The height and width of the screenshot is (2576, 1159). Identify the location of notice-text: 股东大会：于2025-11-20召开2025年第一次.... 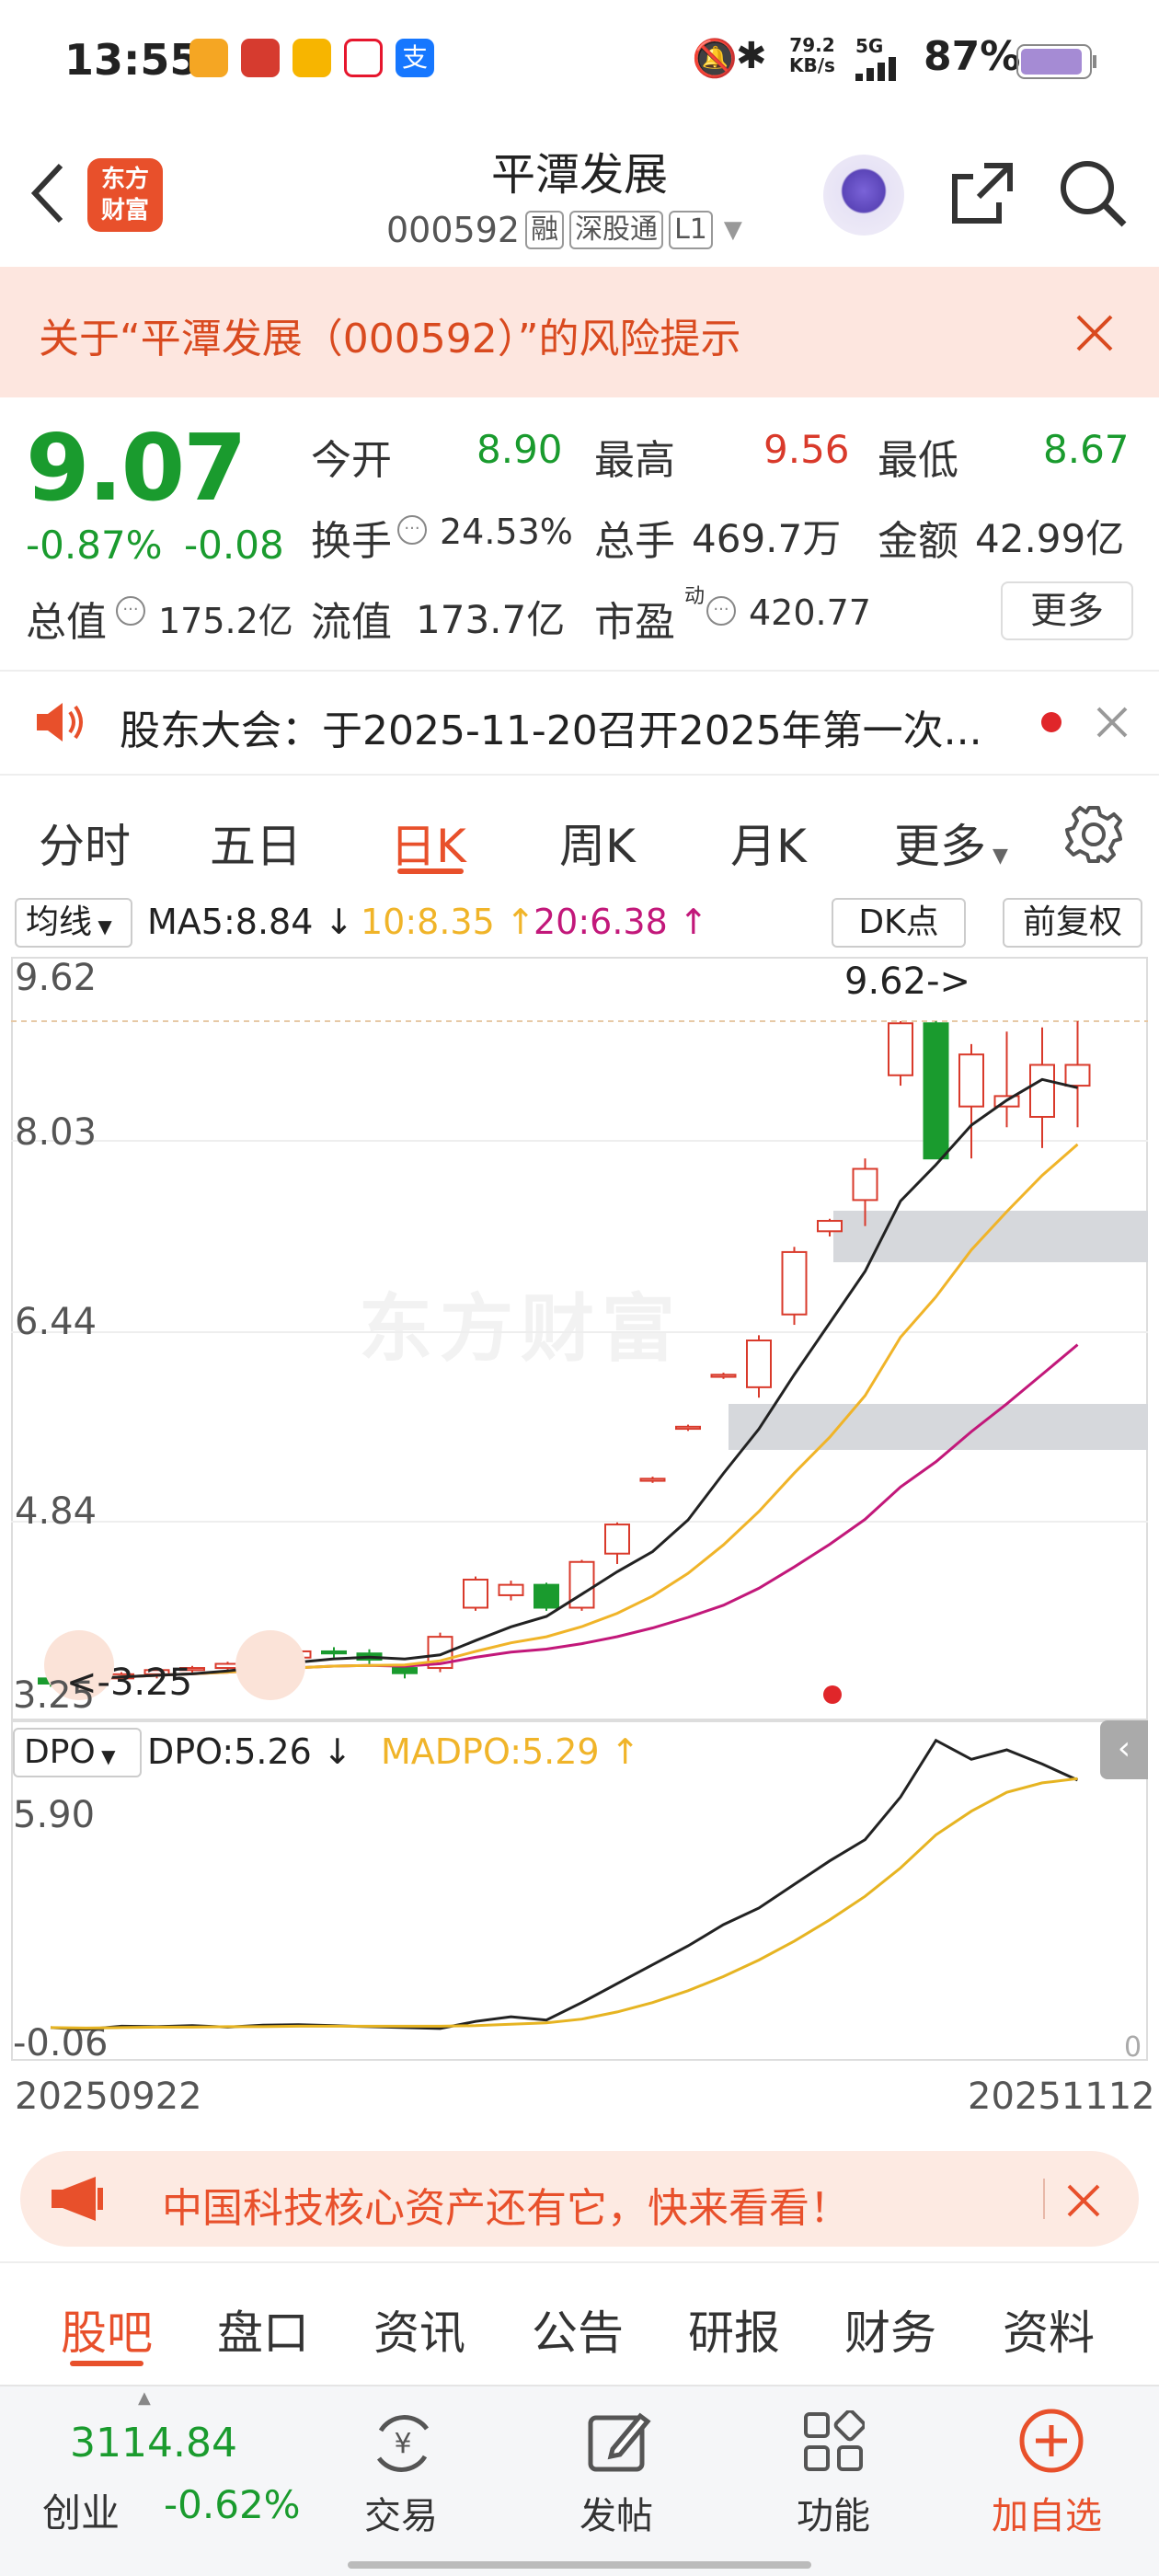
(551, 730).